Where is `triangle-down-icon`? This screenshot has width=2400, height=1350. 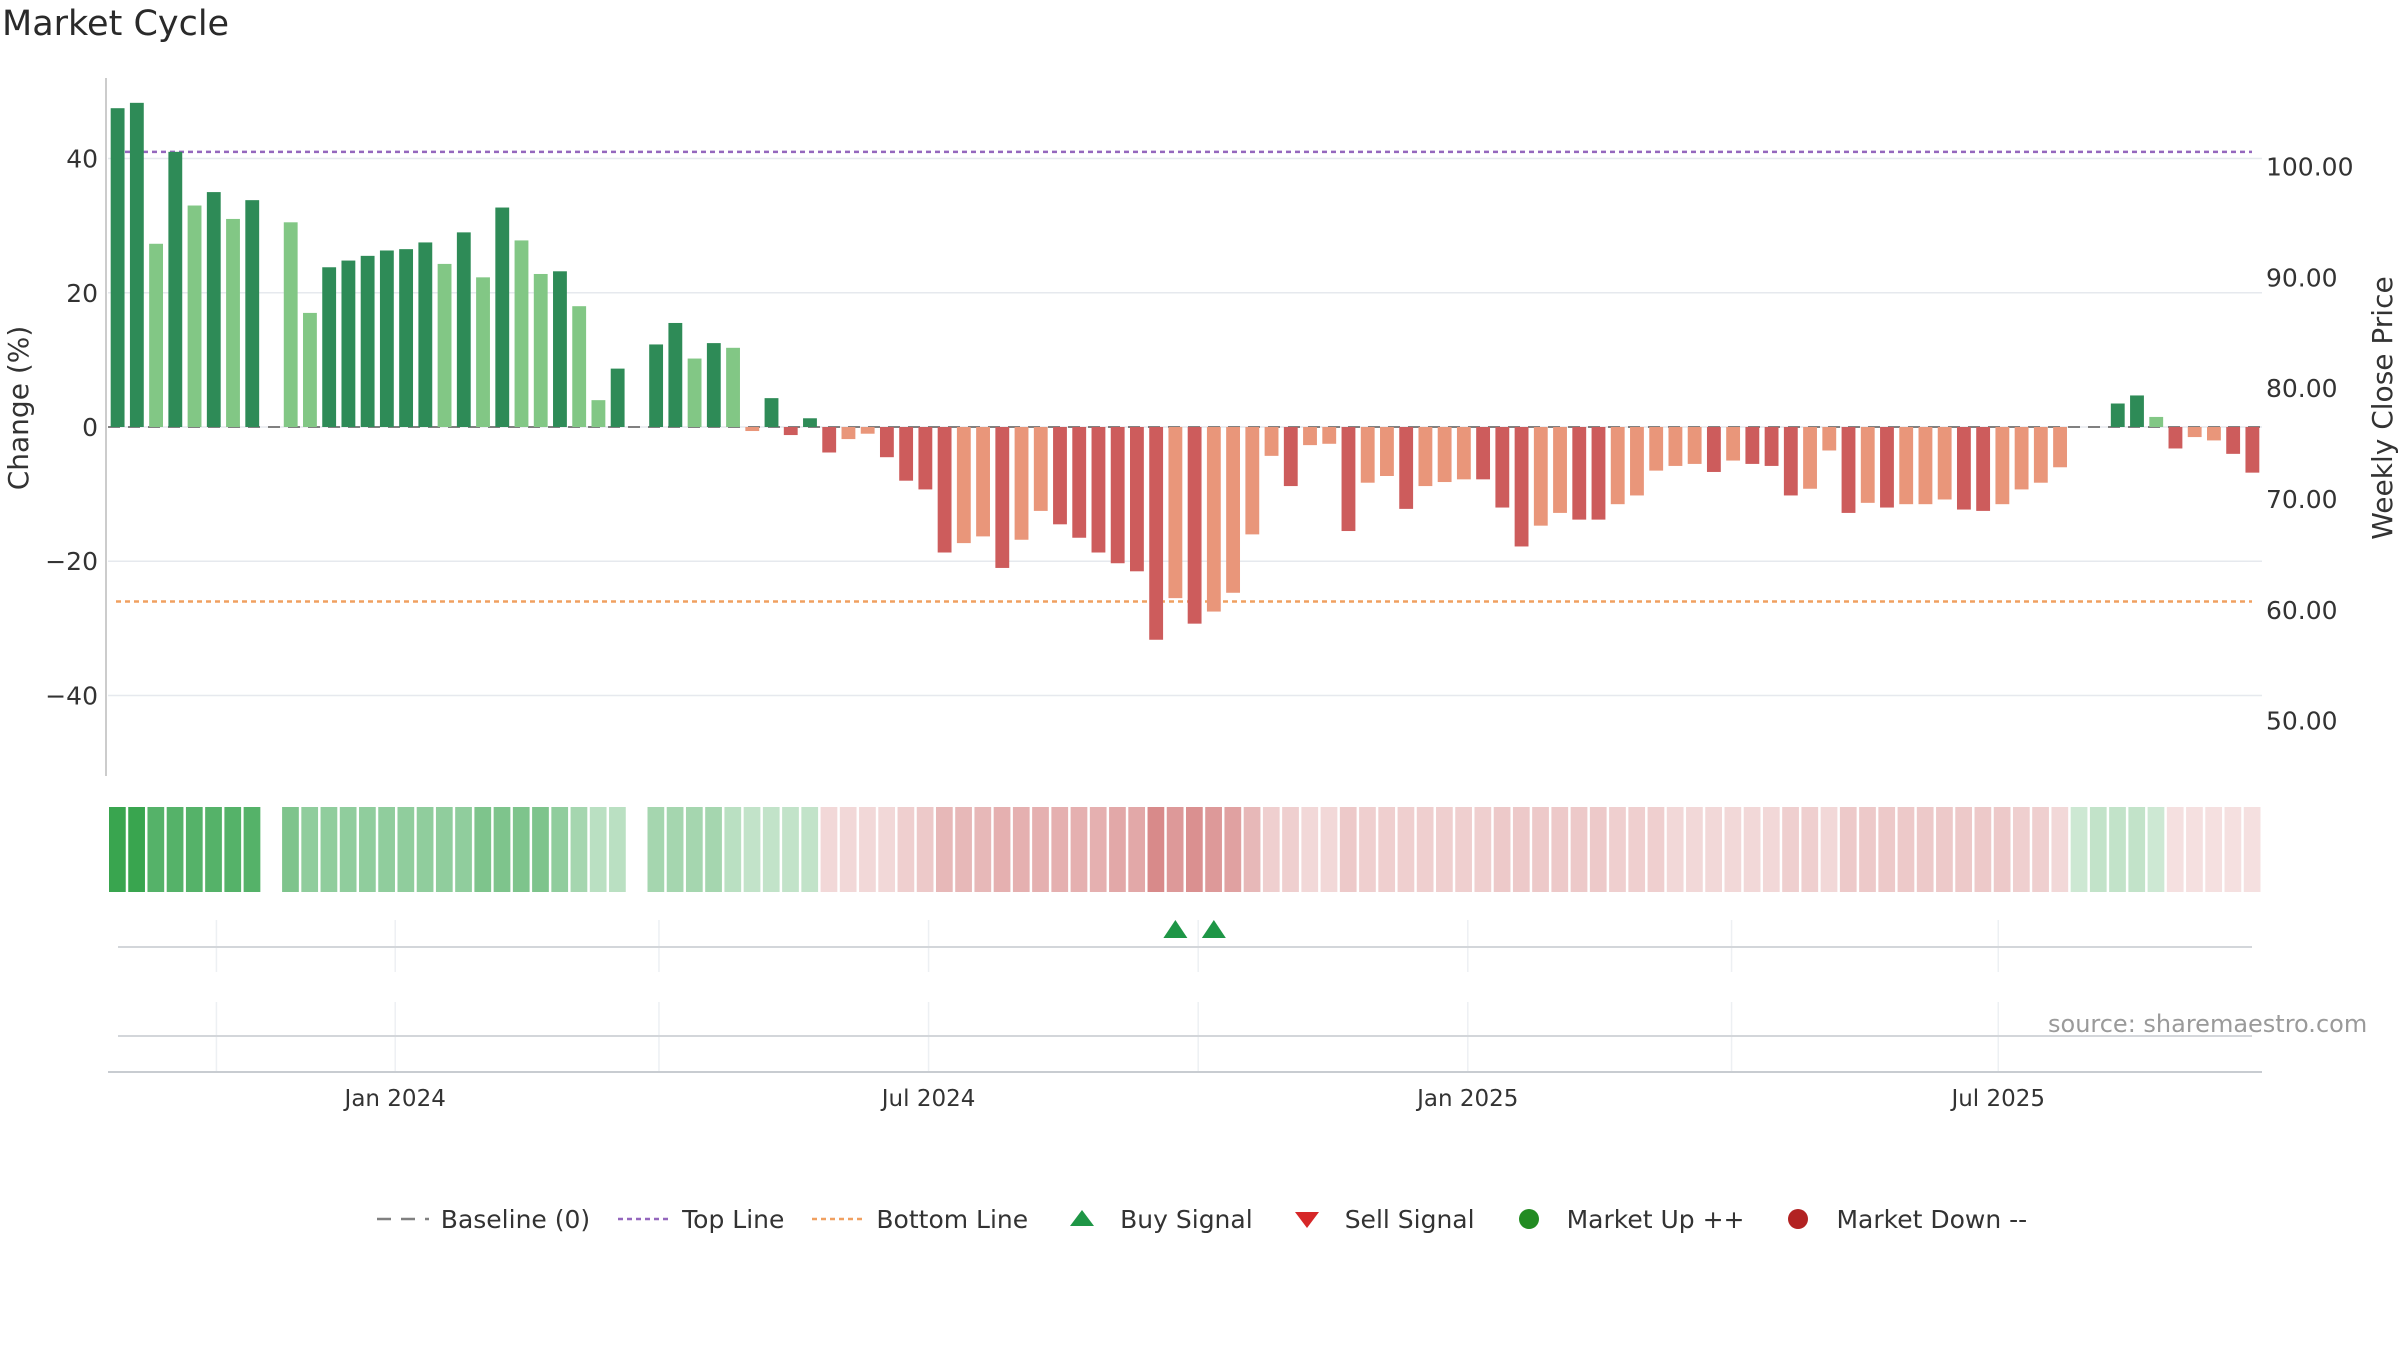
triangle-down-icon is located at coordinates (1307, 1219).